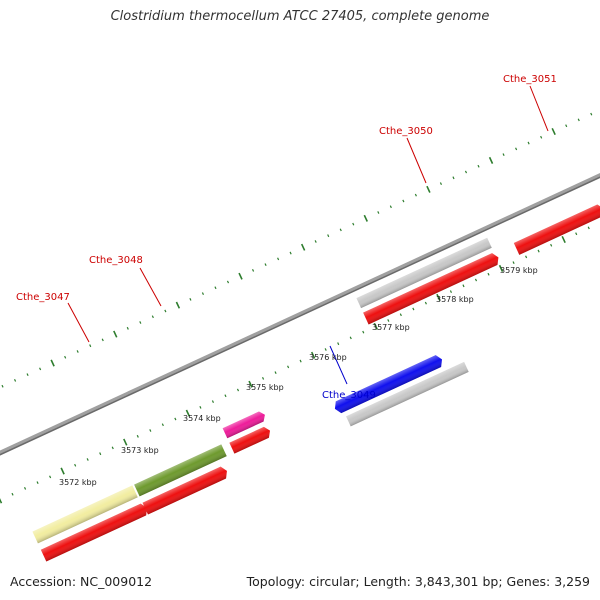  Describe the element at coordinates (116, 260) in the screenshot. I see `gene-label-cthe-3048: Cthe_3048` at that location.